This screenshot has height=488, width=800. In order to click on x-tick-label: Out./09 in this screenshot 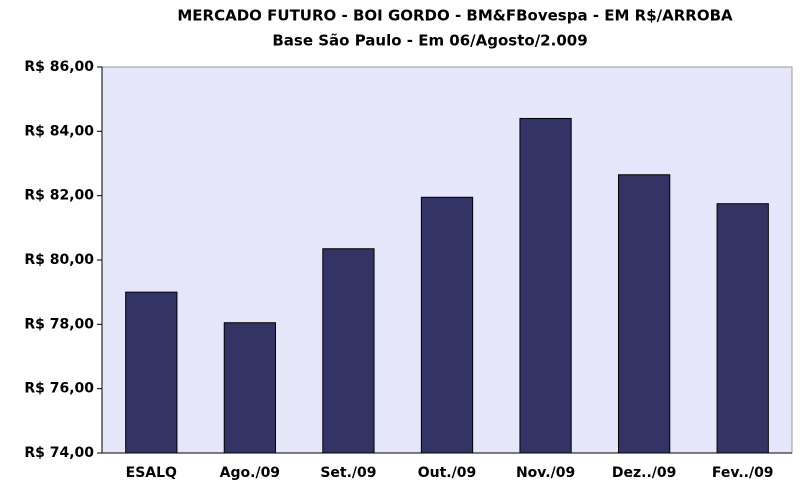, I will do `click(447, 473)`.